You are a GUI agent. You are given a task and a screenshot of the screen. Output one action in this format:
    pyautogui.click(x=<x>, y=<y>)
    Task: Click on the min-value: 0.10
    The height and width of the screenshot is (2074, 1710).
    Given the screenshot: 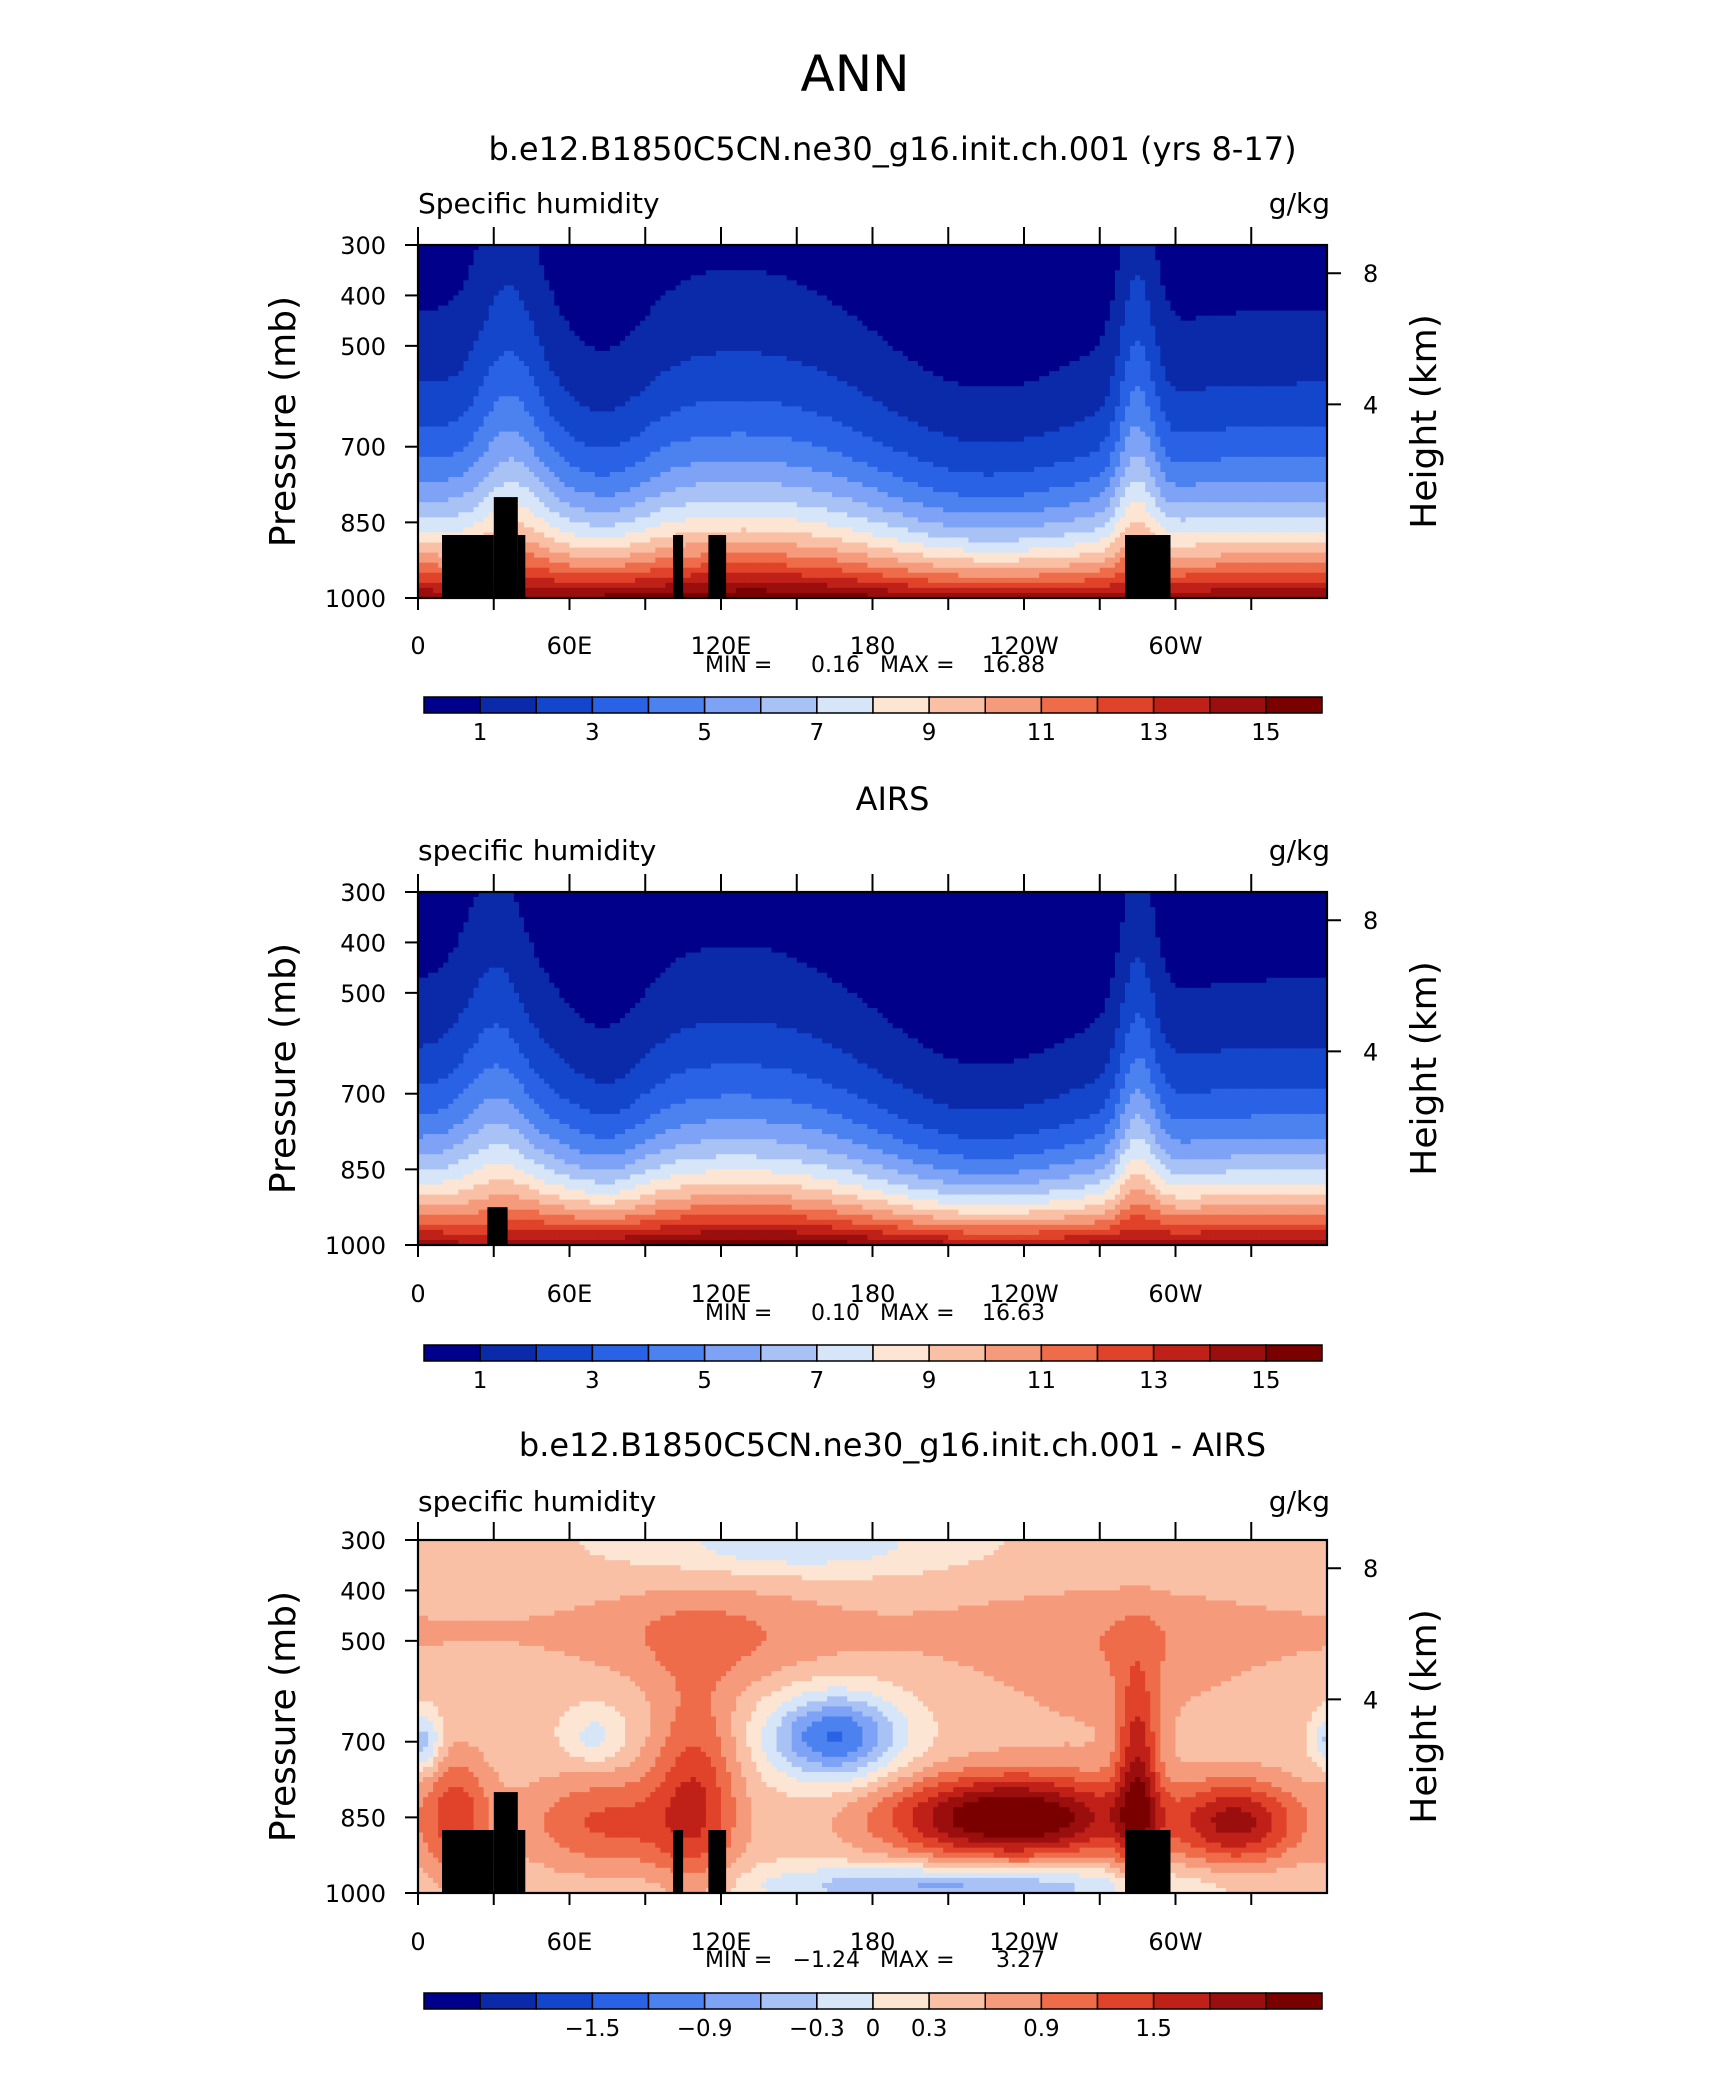 What is the action you would take?
    pyautogui.click(x=835, y=1313)
    